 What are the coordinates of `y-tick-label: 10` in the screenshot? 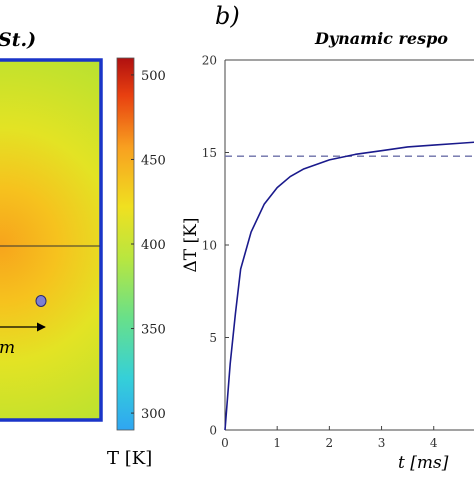 It's located at (209, 246).